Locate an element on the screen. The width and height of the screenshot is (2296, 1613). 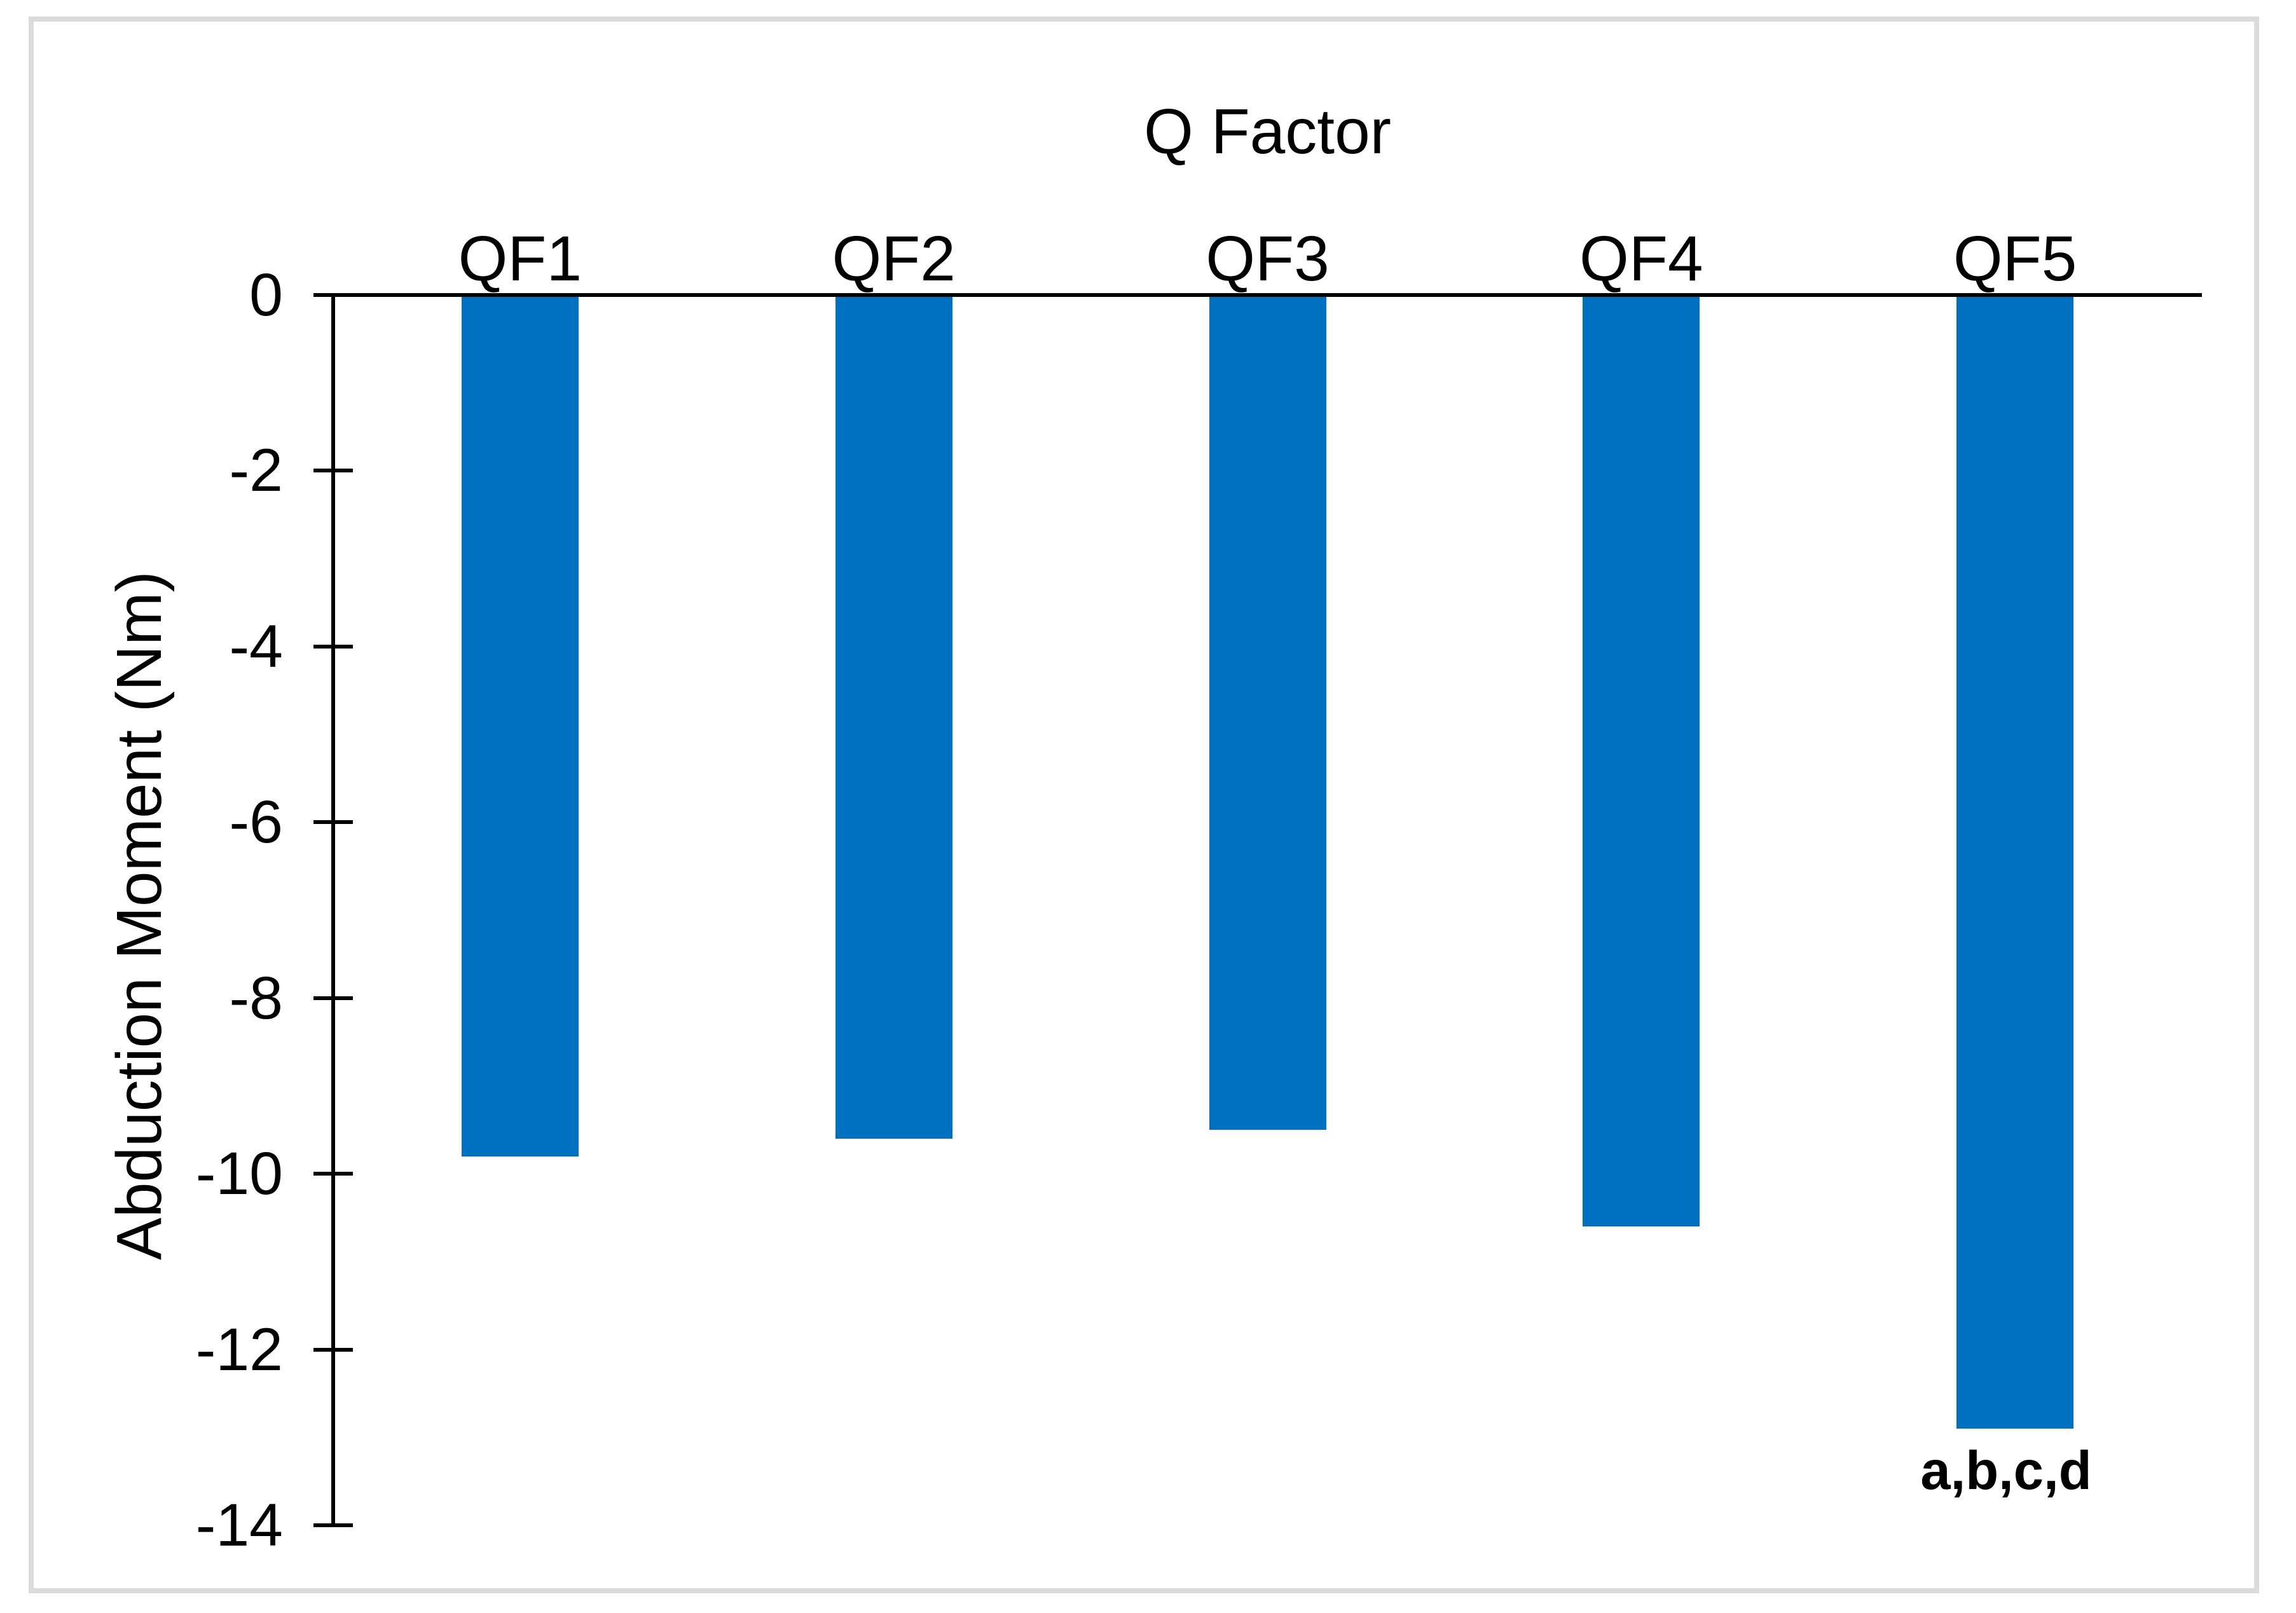
bar-qf1 is located at coordinates (520, 727).